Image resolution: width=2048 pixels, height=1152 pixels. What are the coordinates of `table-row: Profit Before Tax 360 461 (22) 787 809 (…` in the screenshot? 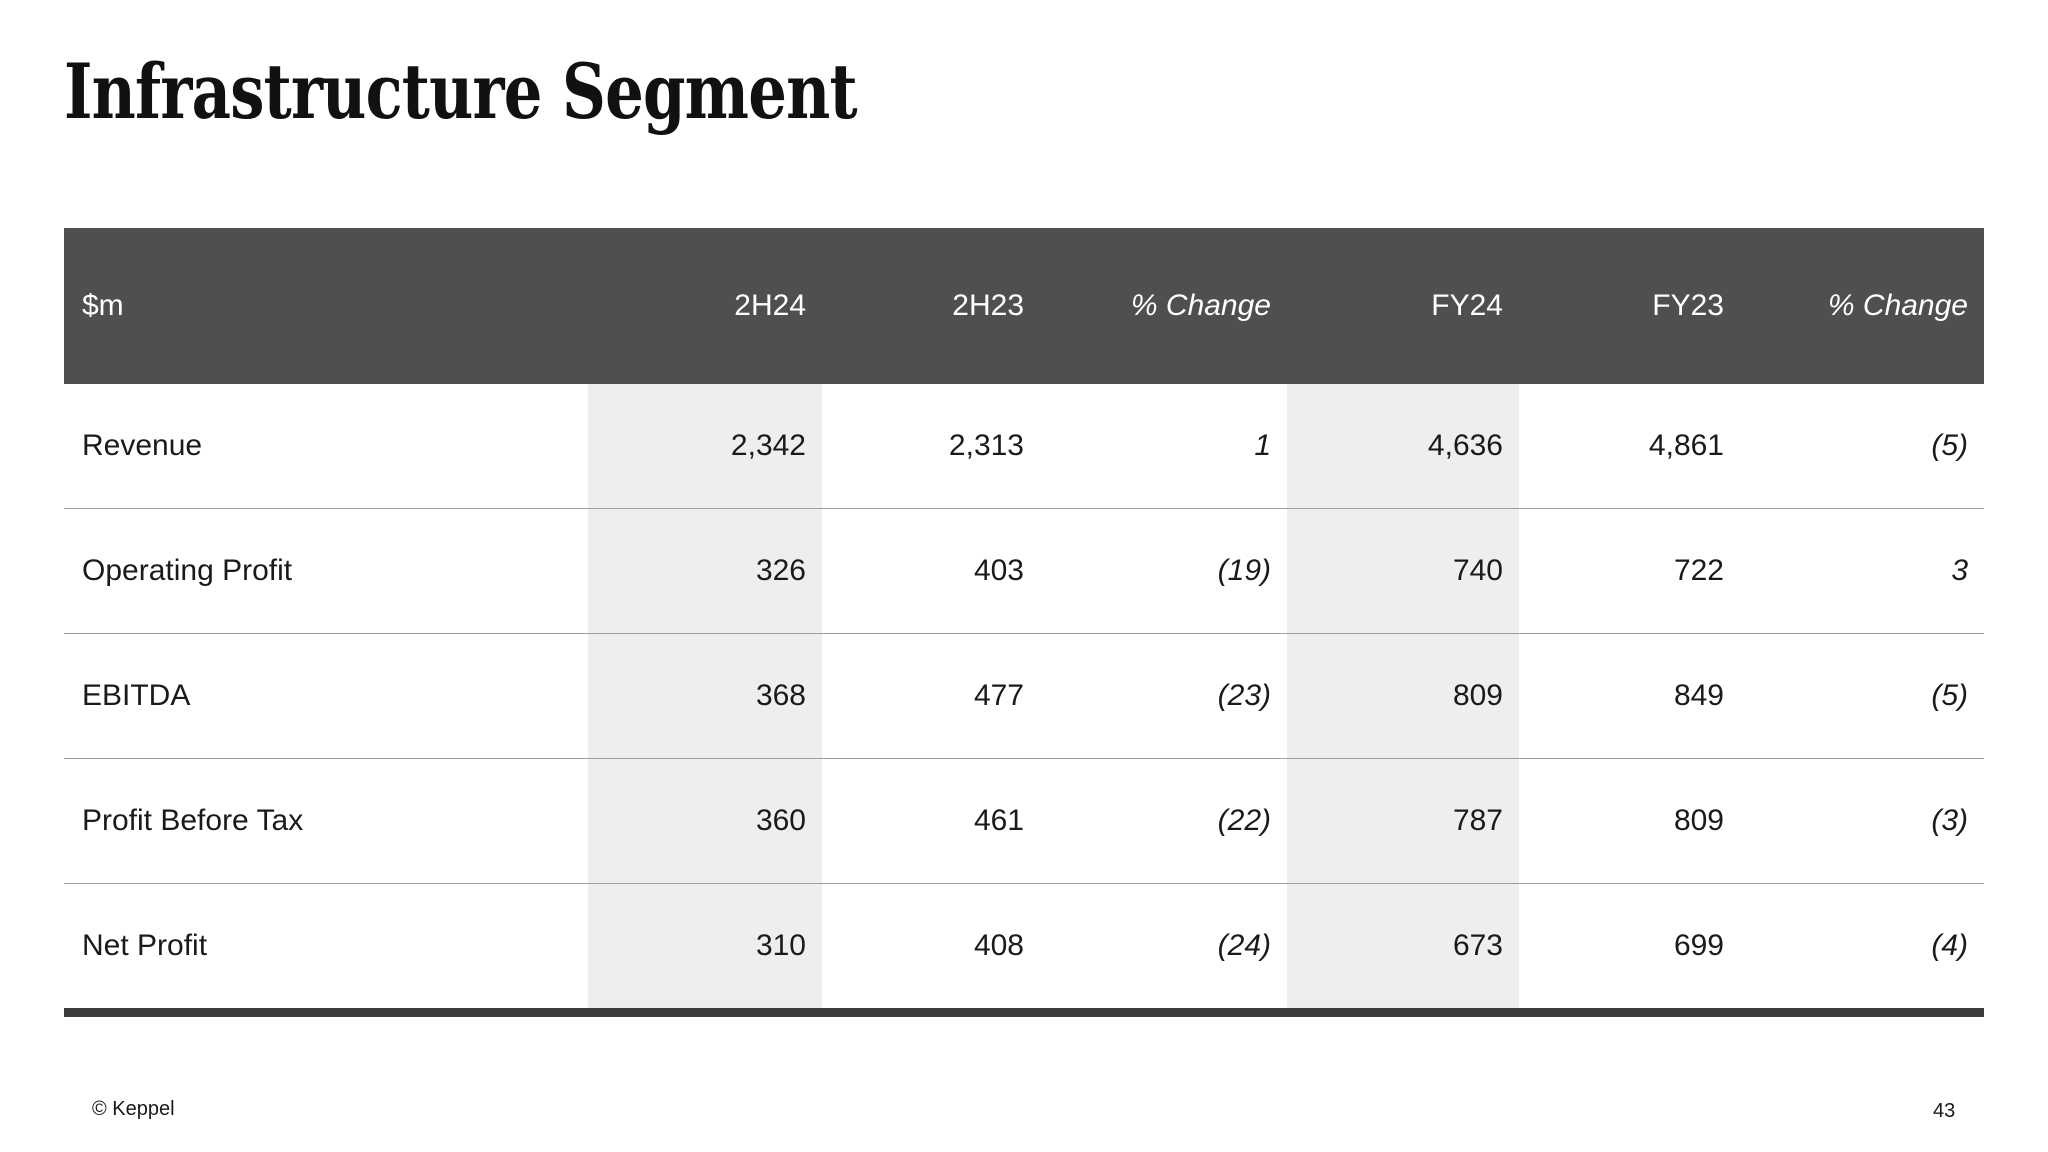 It's located at (1024, 821).